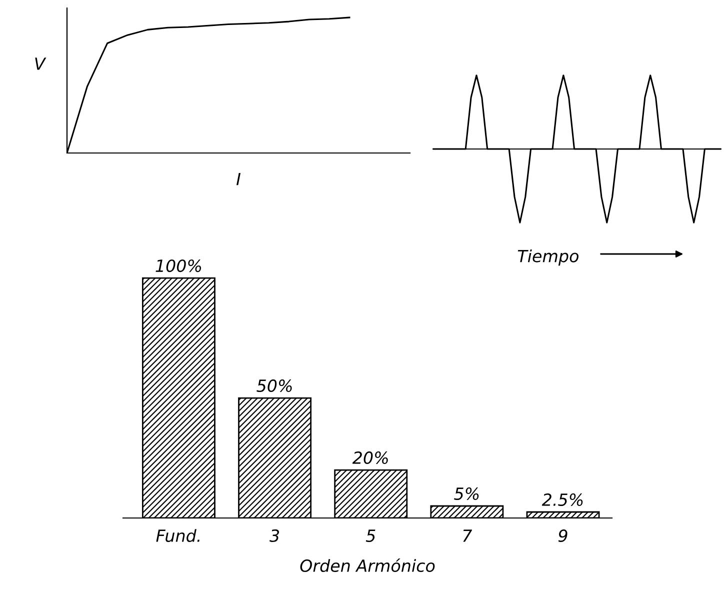  What do you see at coordinates (562, 499) in the screenshot?
I see `data-label: 2.5%` at bounding box center [562, 499].